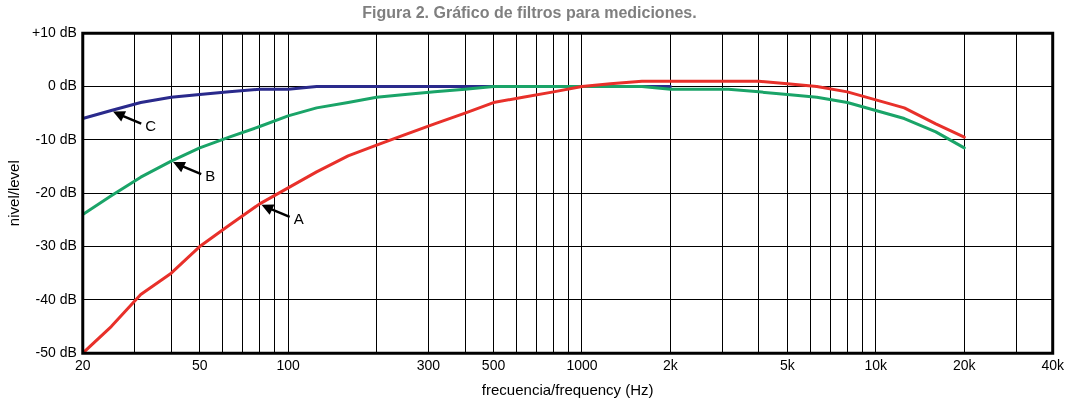  Describe the element at coordinates (529, 13) in the screenshot. I see `chart-title: Figura 2. Gráfico de filtros para mediciones.` at that location.